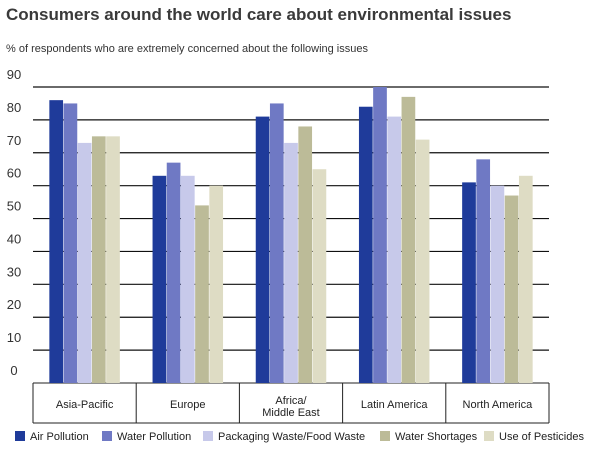 The width and height of the screenshot is (591, 453). Describe the element at coordinates (498, 405) in the screenshot. I see `x-tick-label: North America` at that location.